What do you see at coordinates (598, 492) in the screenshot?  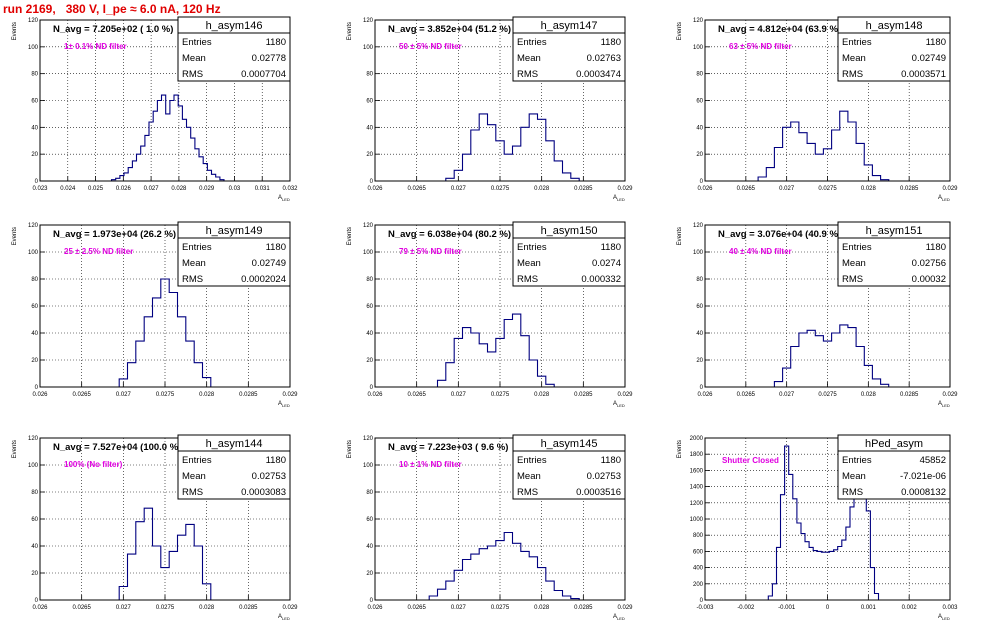 I see `stats-value: 0.0003516` at bounding box center [598, 492].